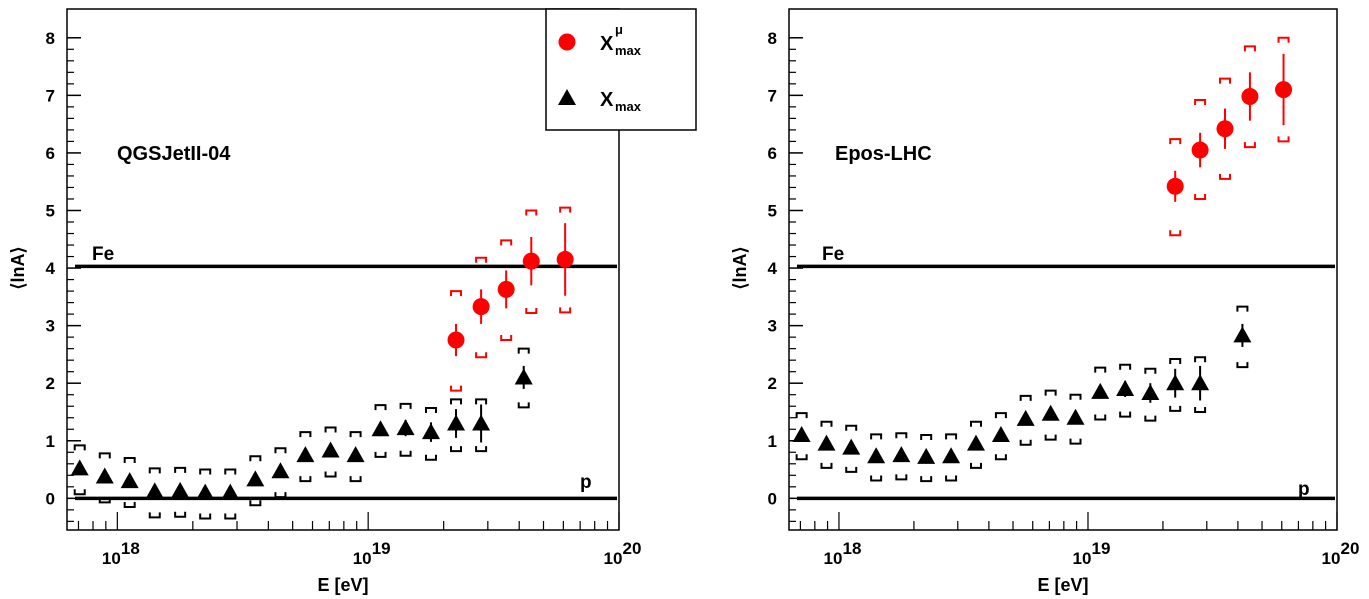 The width and height of the screenshot is (1369, 599). I want to click on series-triangle, so click(1022, 394).